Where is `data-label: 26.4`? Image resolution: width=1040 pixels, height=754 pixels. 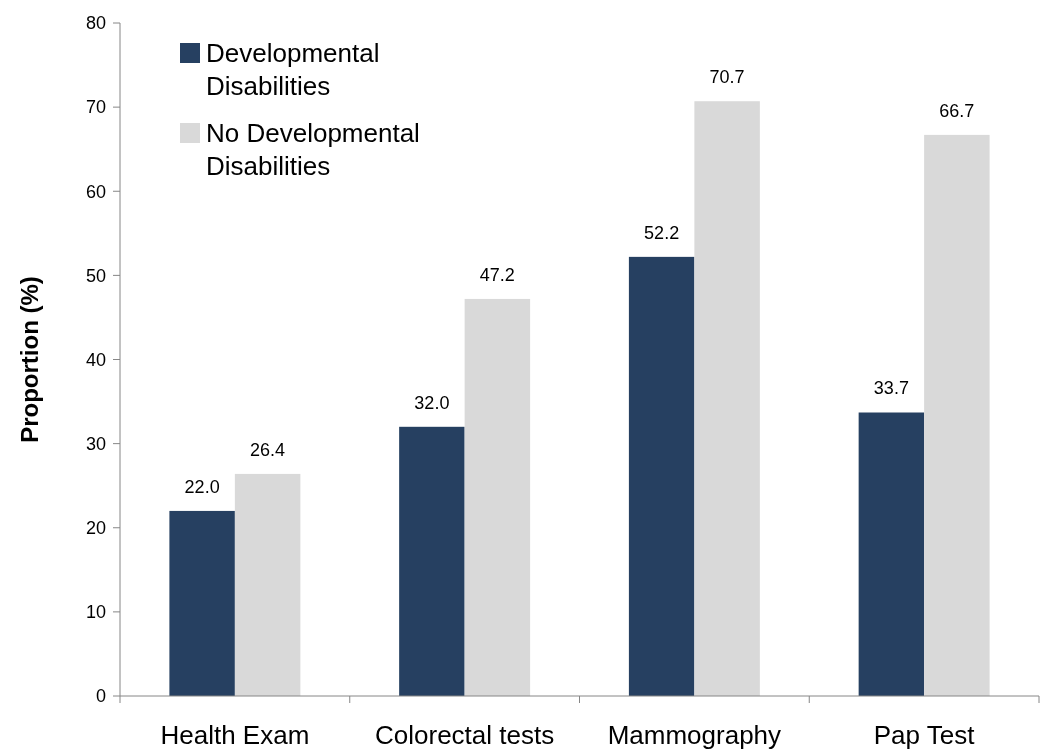
data-label: 26.4 is located at coordinates (268, 449).